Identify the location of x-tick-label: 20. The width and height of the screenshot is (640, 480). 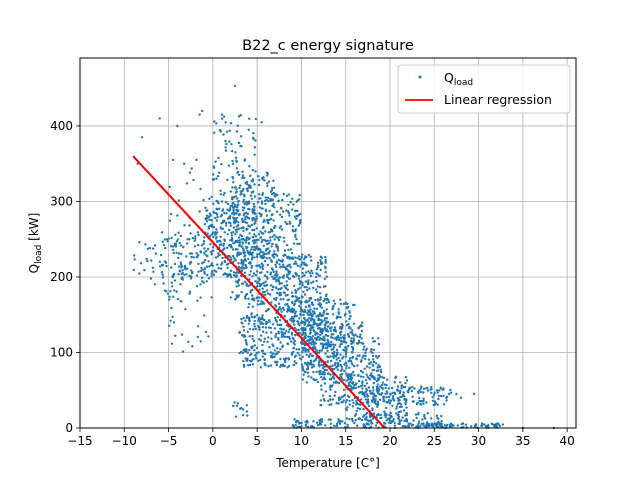
(389, 441).